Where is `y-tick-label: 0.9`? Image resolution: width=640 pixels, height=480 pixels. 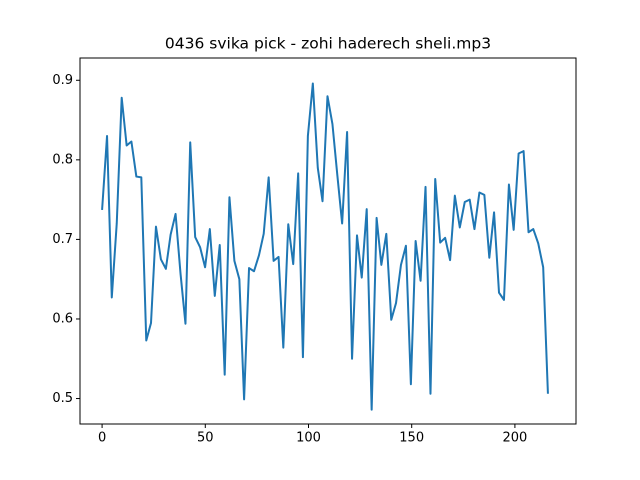 y-tick-label: 0.9 is located at coordinates (62, 80).